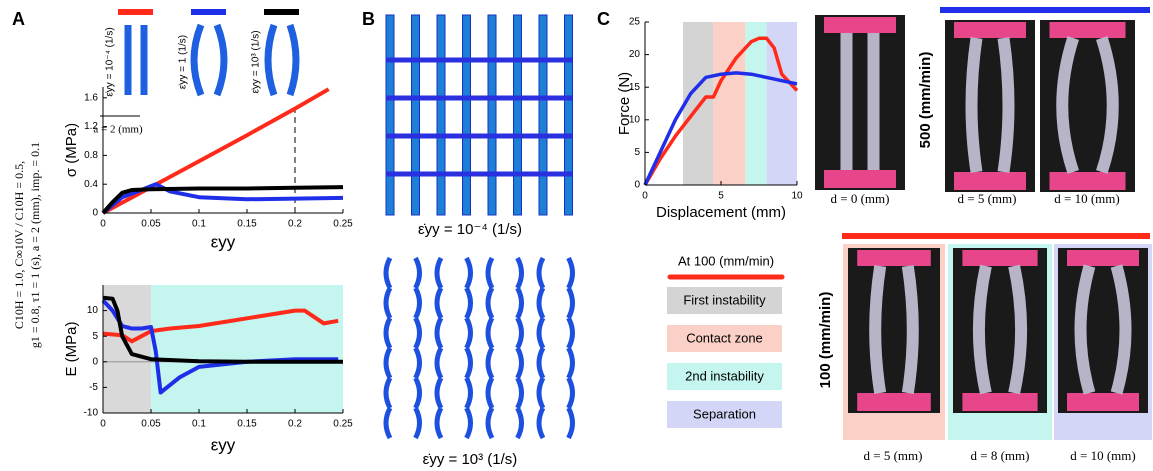 This screenshot has width=1153, height=471. What do you see at coordinates (721, 196) in the screenshot?
I see `x-tick-label: 5` at bounding box center [721, 196].